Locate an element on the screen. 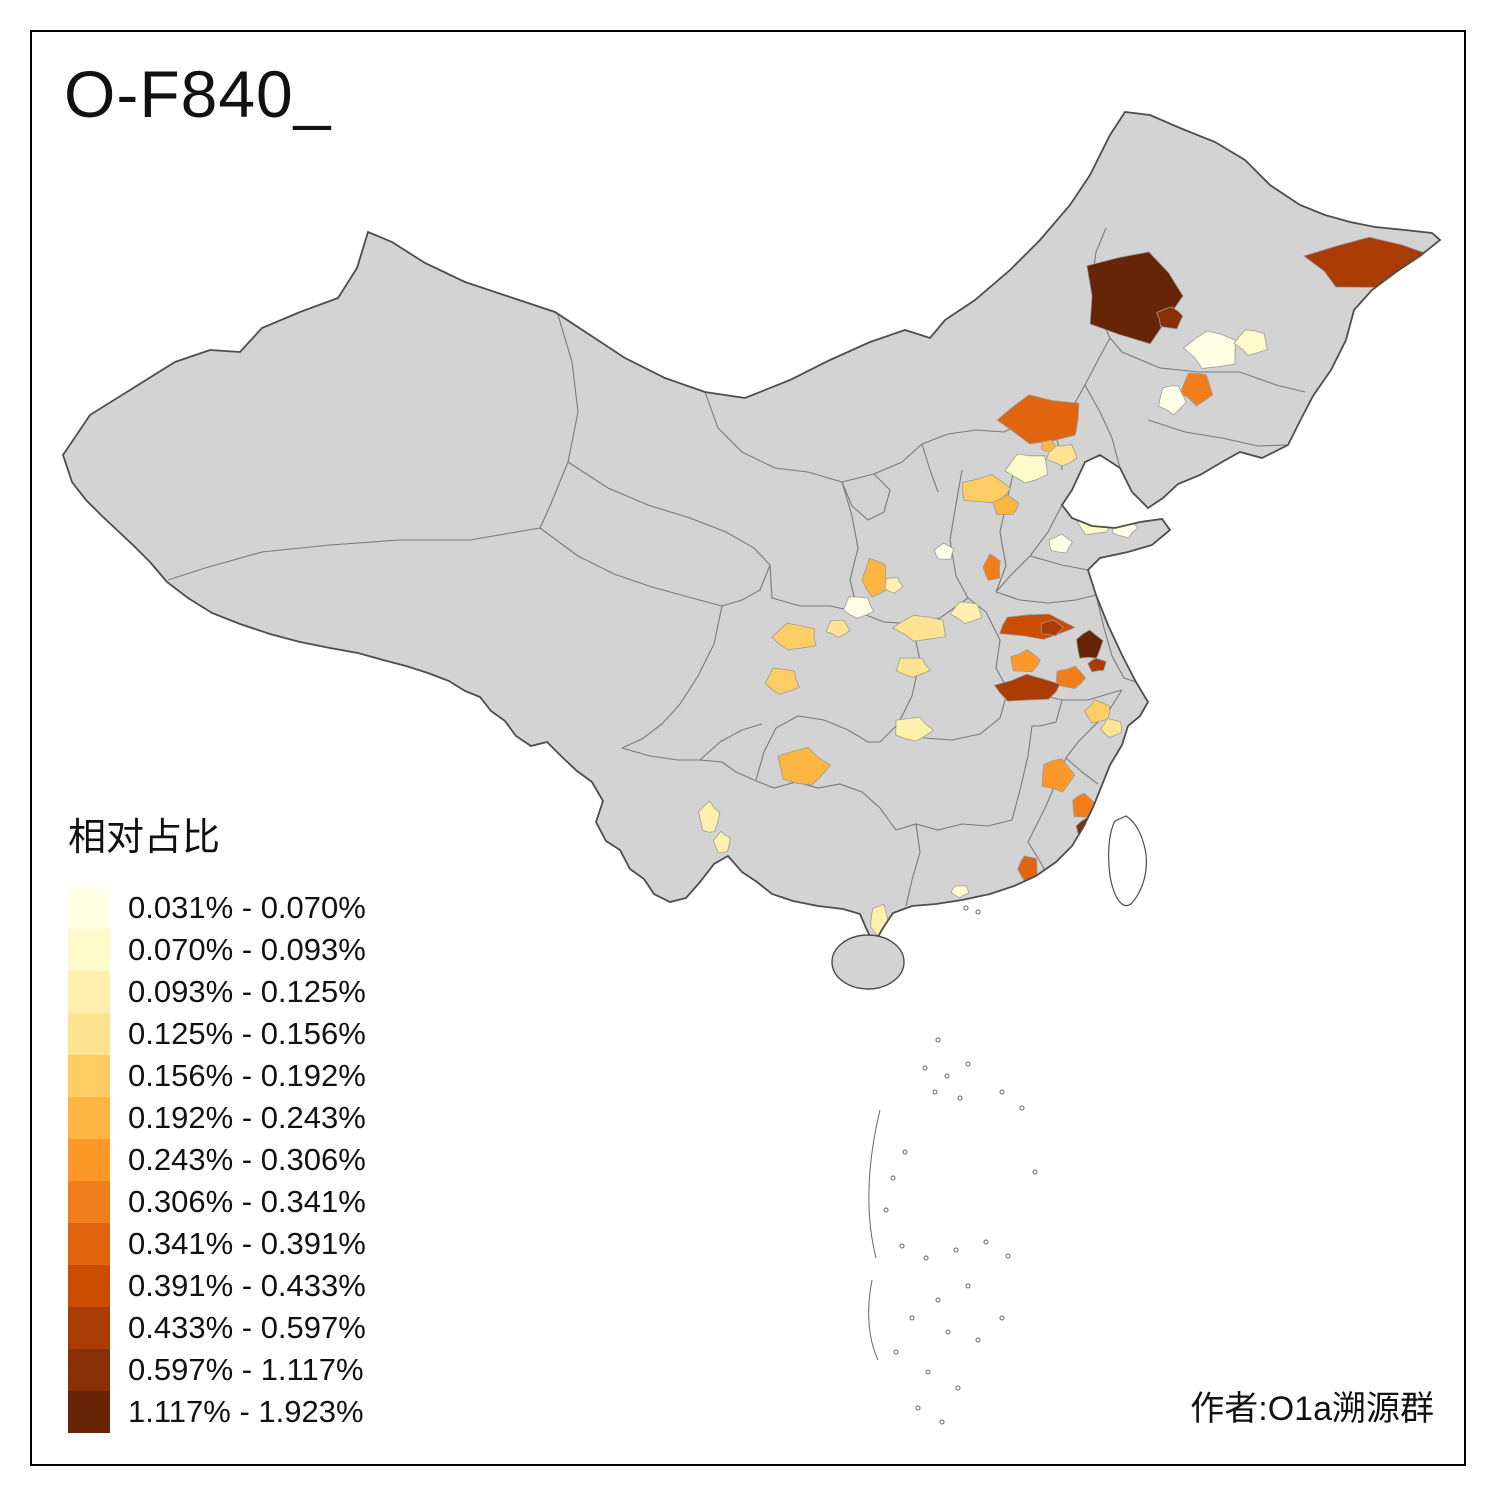 This screenshot has width=1500, height=1500. legend-title: 相对占比 is located at coordinates (144, 838).